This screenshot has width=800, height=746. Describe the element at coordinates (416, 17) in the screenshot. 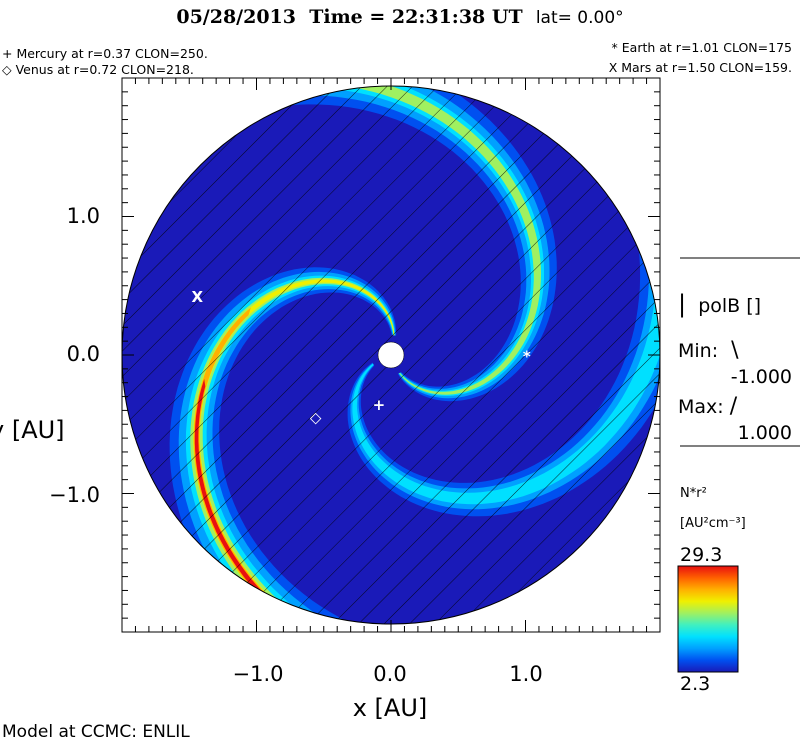

I see `title-time: Time = 22:31:38 UT` at that location.